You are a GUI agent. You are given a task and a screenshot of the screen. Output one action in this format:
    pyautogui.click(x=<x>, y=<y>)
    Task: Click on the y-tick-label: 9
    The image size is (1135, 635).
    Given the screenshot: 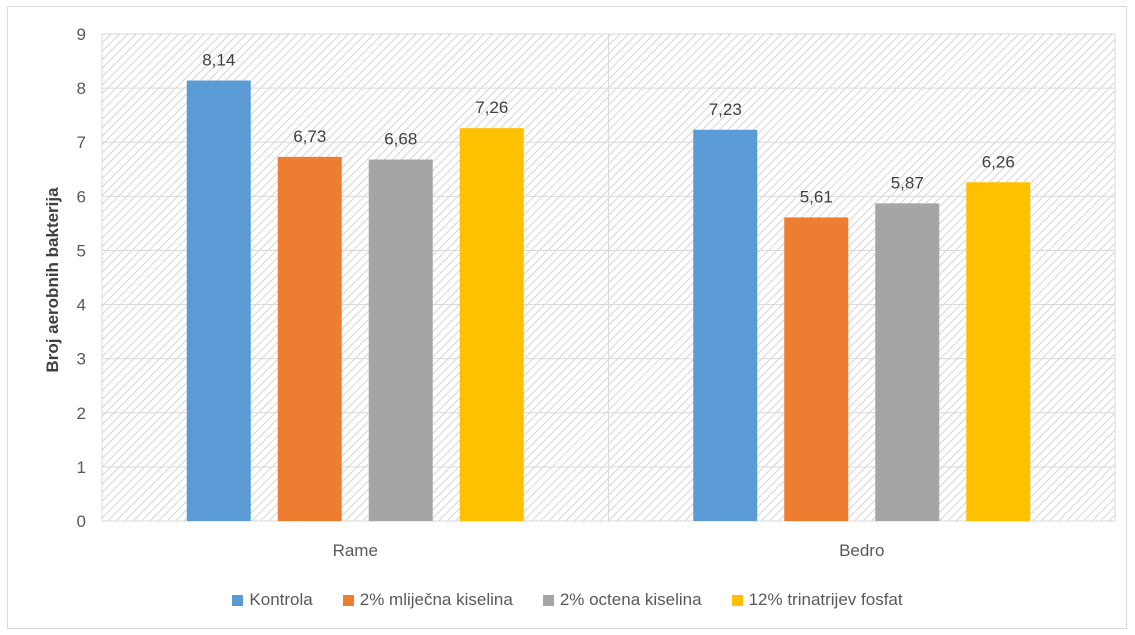 What is the action you would take?
    pyautogui.click(x=81, y=34)
    